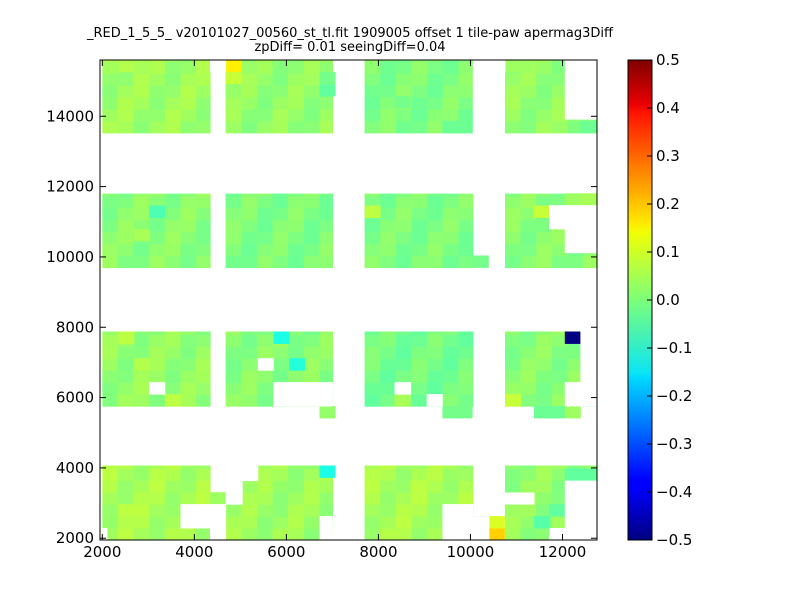 The width and height of the screenshot is (800, 600). Describe the element at coordinates (75, 468) in the screenshot. I see `y-tick-label: 4000` at that location.